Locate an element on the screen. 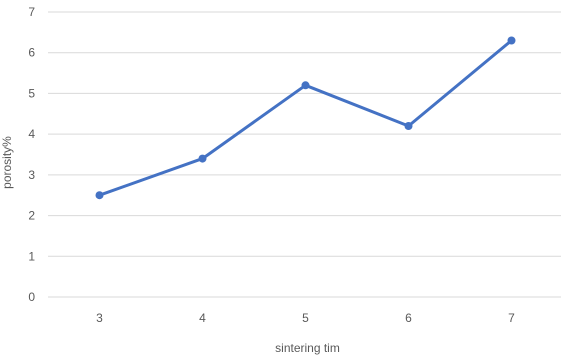  x-tick-label: 5 is located at coordinates (305, 318).